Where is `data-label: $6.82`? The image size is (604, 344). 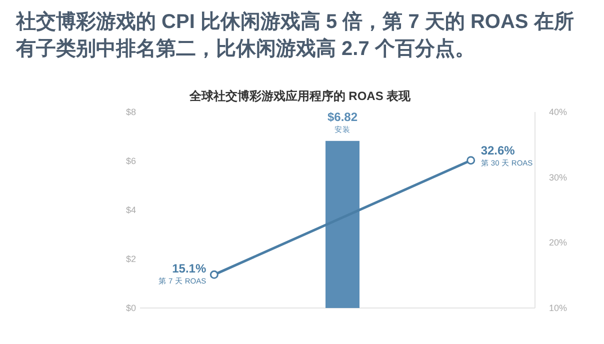 data-label: $6.82 is located at coordinates (342, 117).